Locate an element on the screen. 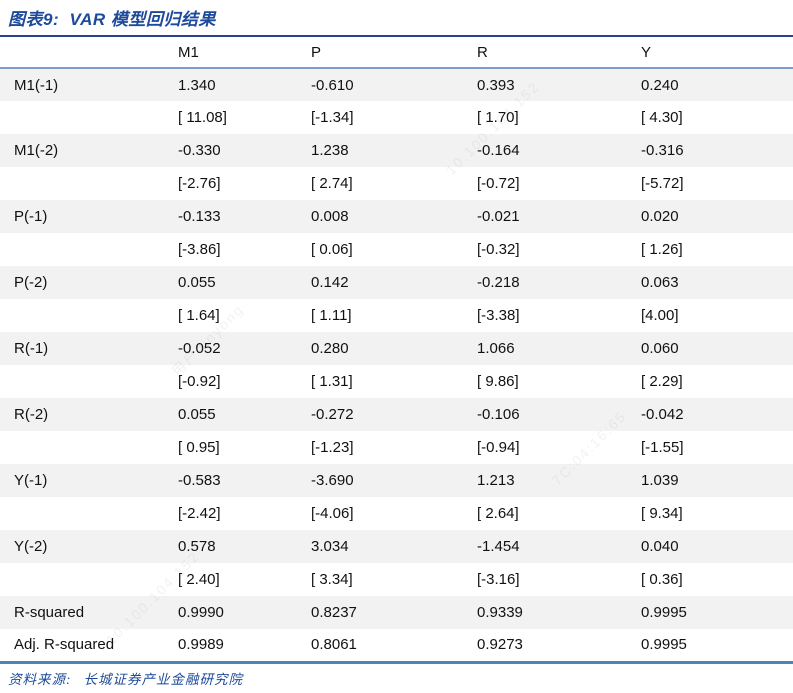 The width and height of the screenshot is (793, 693). header-row: M1 P R Y is located at coordinates (396, 52).